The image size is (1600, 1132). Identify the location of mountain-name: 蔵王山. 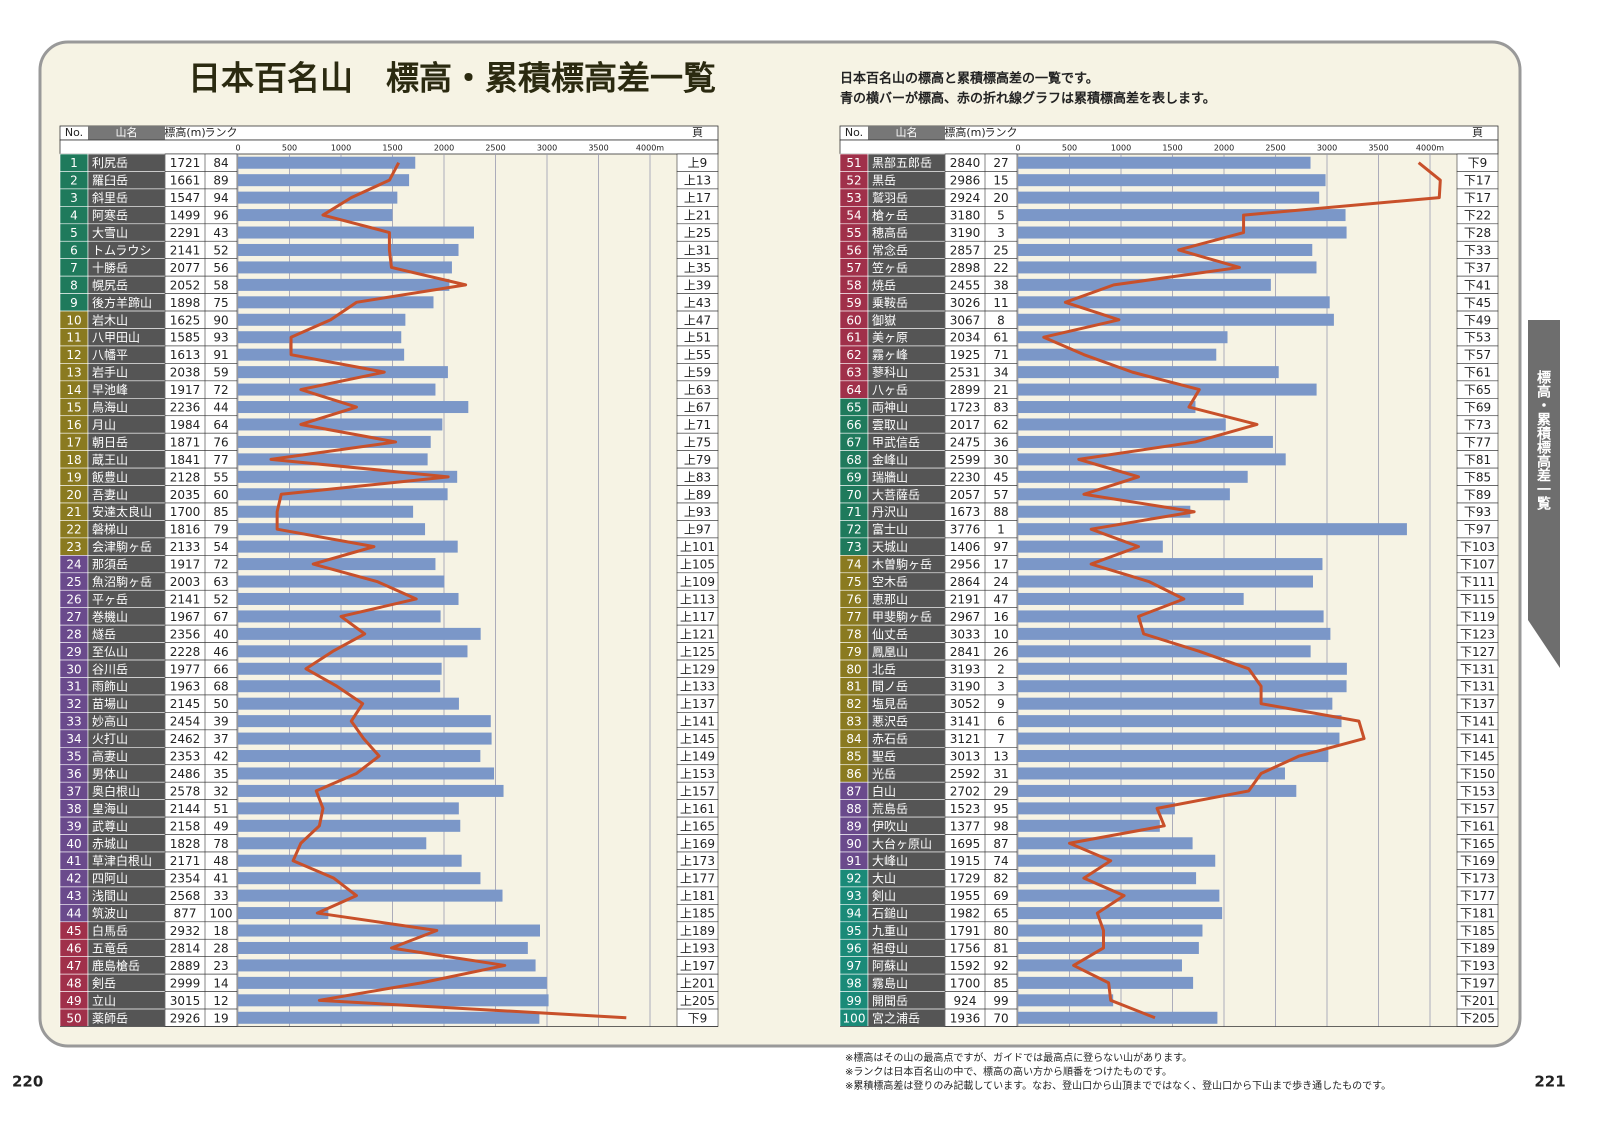
(110, 460).